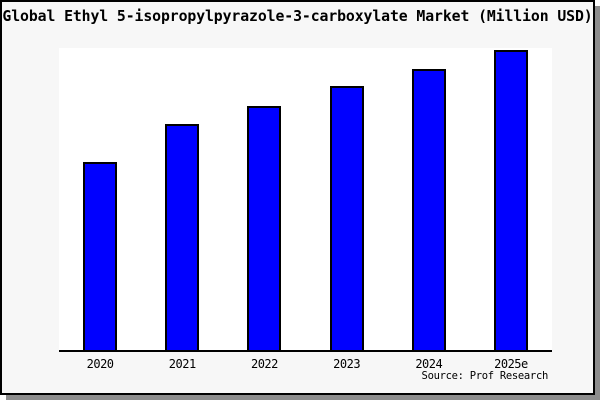 The image size is (600, 400). I want to click on x-tick-label-2020: 2020, so click(100, 364).